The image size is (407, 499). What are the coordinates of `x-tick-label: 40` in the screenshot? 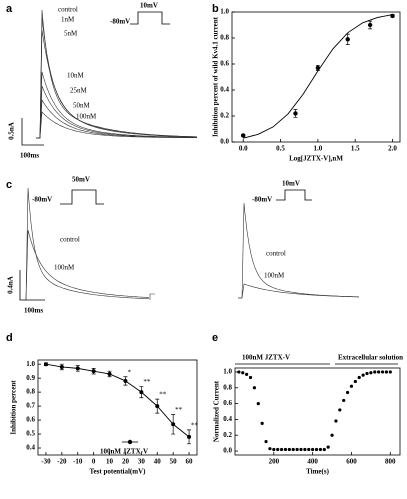 It's located at (158, 462).